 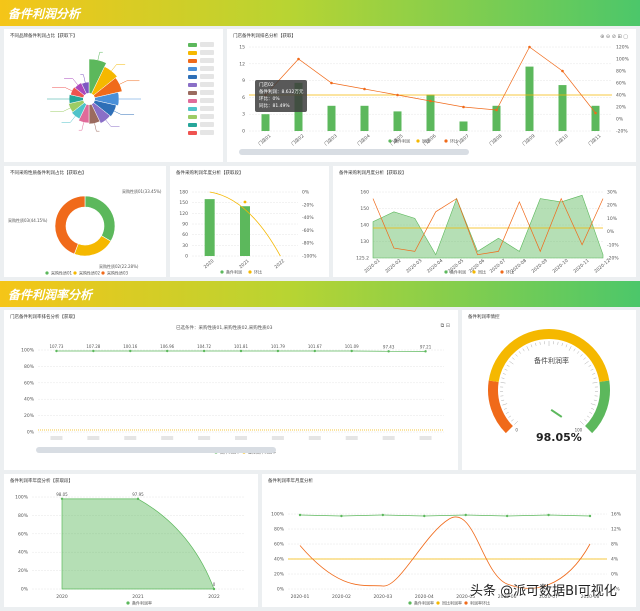 I want to click on donut-label: 采购性质03(44.15%), so click(x=28, y=220).